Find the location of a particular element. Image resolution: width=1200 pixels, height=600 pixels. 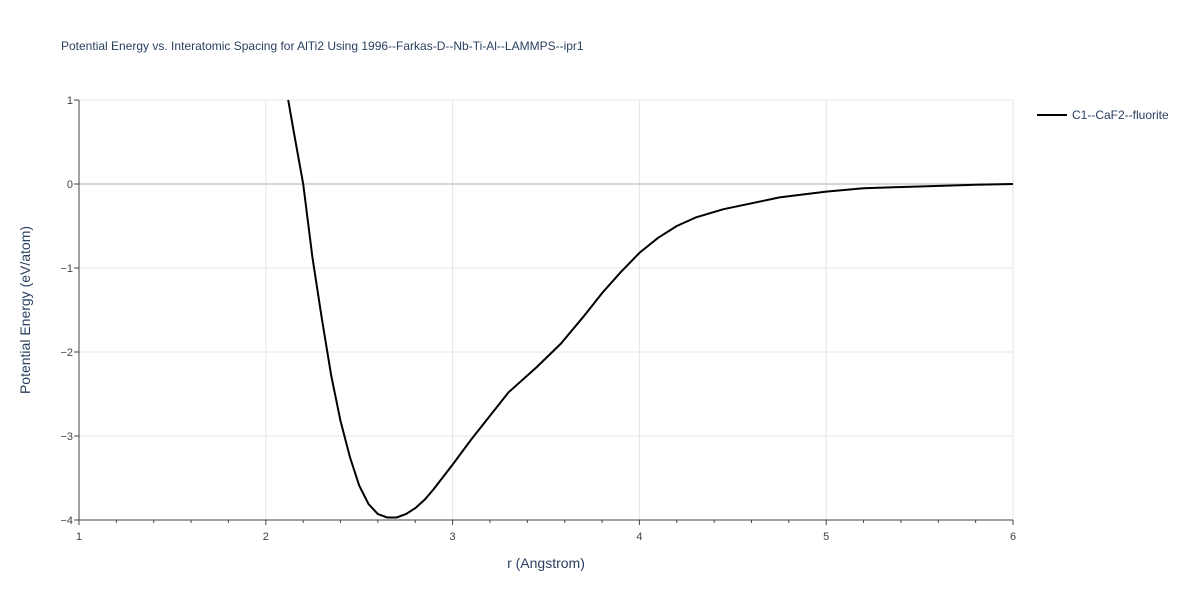

y-tick-label: 1 is located at coordinates (70, 101).